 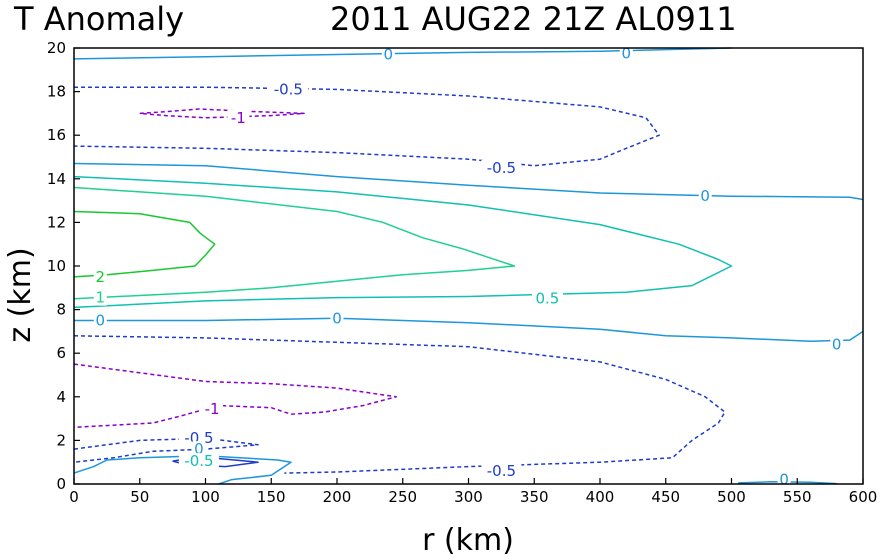 I want to click on x-tick-label-0: 0, so click(x=74, y=497).